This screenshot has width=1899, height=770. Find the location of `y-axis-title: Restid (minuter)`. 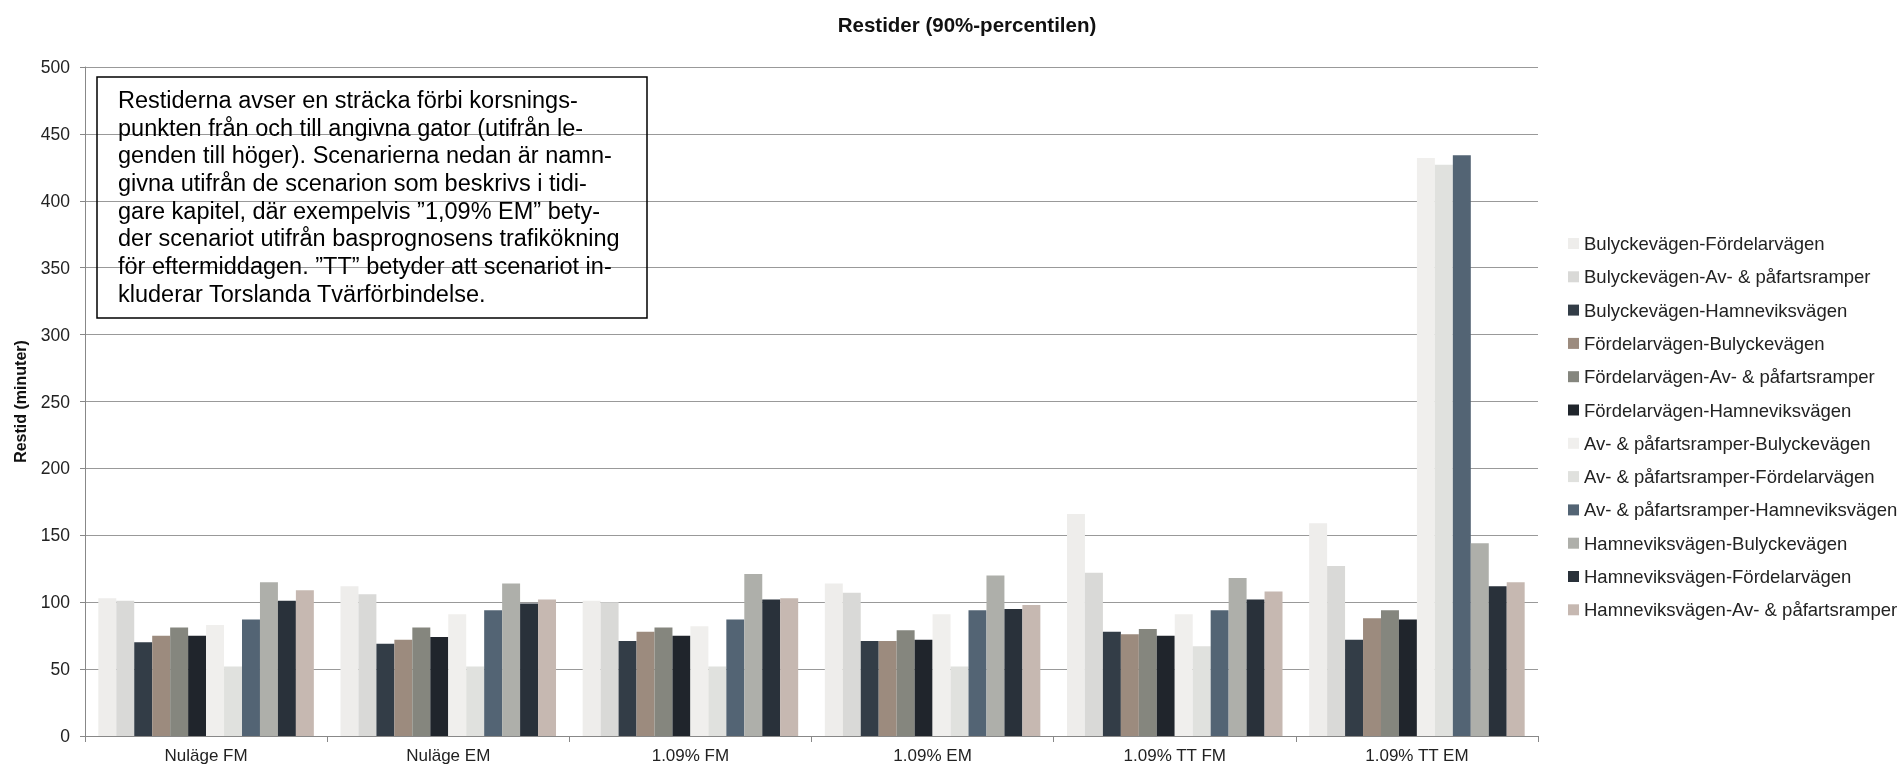

y-axis-title: Restid (minuter) is located at coordinates (20, 401).